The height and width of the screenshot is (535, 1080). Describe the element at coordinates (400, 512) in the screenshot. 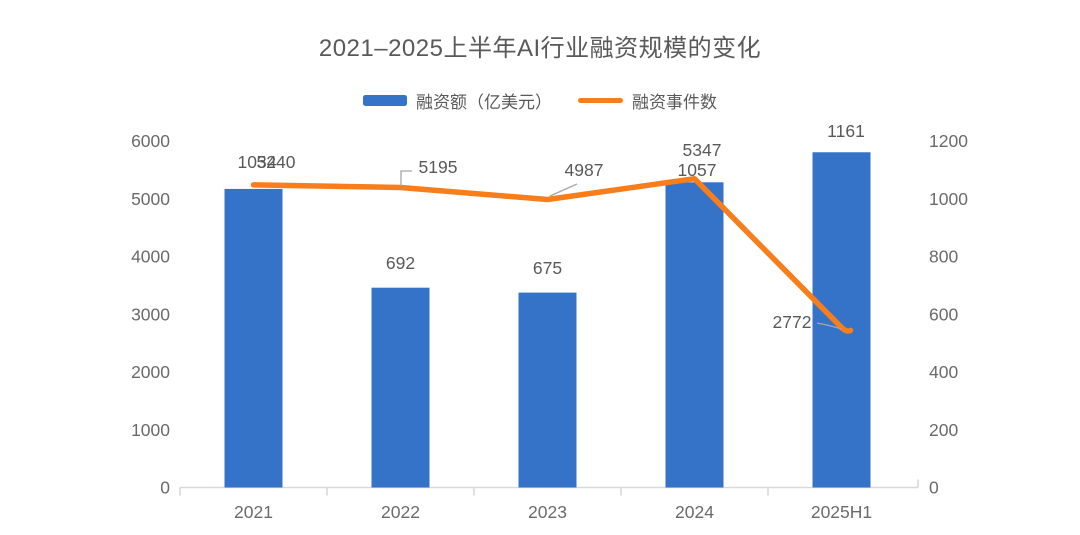

I see `x-axis-category-label: 2022` at that location.